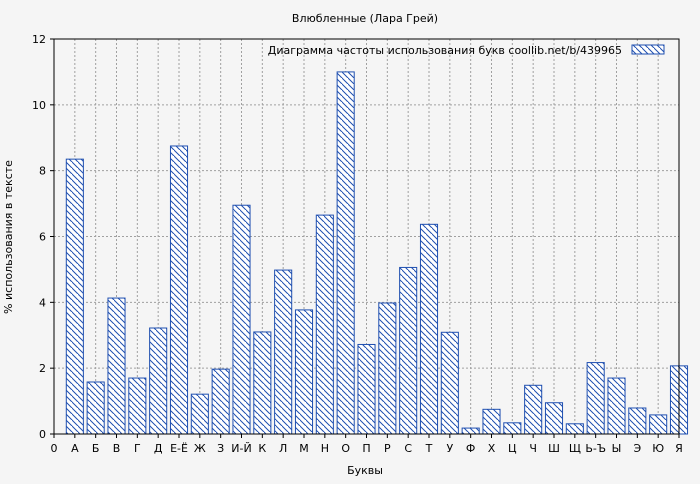  Describe the element at coordinates (220, 448) in the screenshot. I see `x-tick-label: З` at that location.